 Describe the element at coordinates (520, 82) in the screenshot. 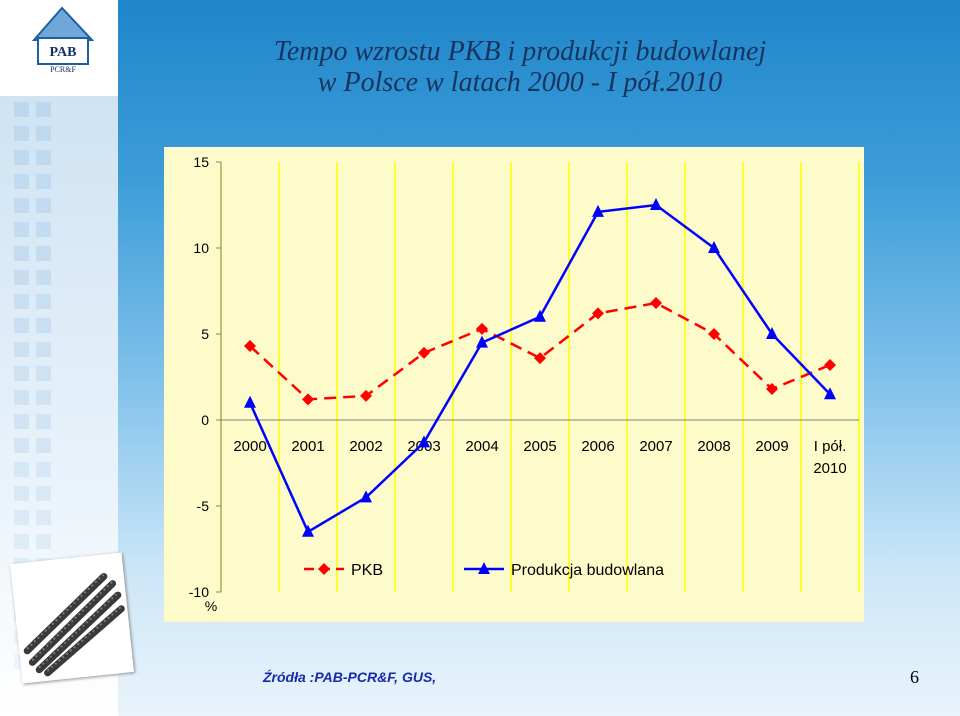

I see `title-line-2: w Polsce w latach 2000 - I pół.2010` at that location.